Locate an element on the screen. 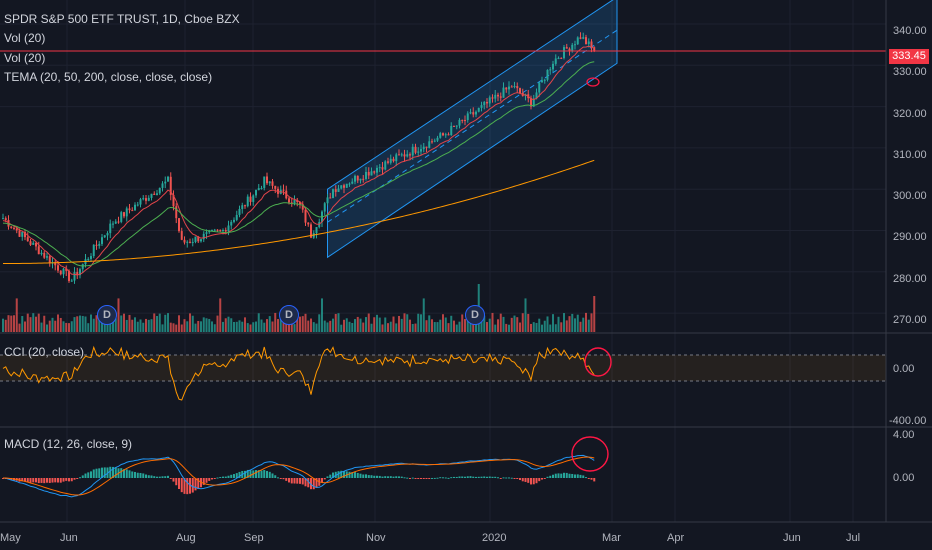  tema-indicator-label: TEMA (20, 50, 200, close, close, close) is located at coordinates (108, 77).